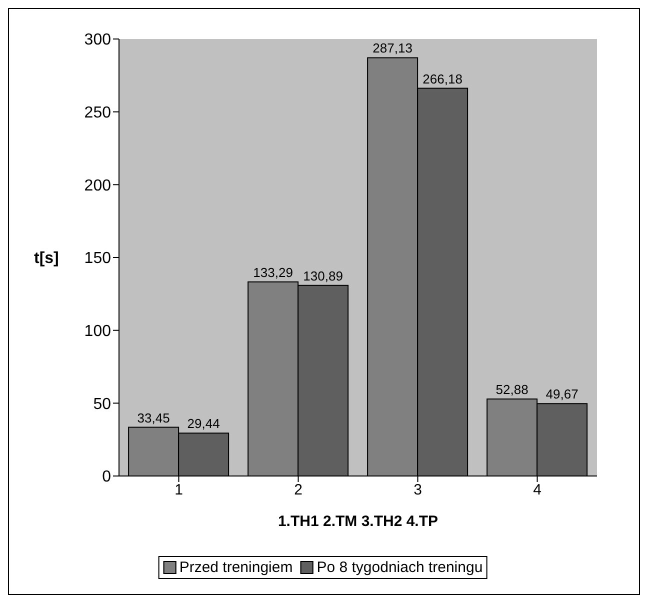 The width and height of the screenshot is (648, 605). Describe the element at coordinates (273, 272) in the screenshot. I see `data-label: 133,29` at that location.